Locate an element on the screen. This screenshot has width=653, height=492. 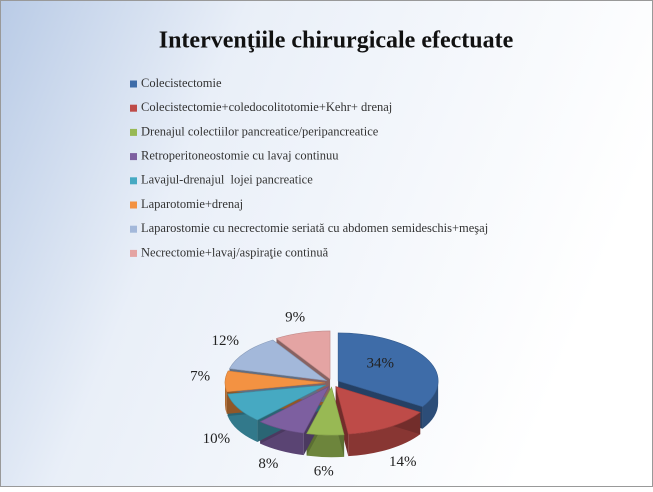
legend-label: Necrectomie+lavaj/aspiraţie continuă is located at coordinates (235, 252).